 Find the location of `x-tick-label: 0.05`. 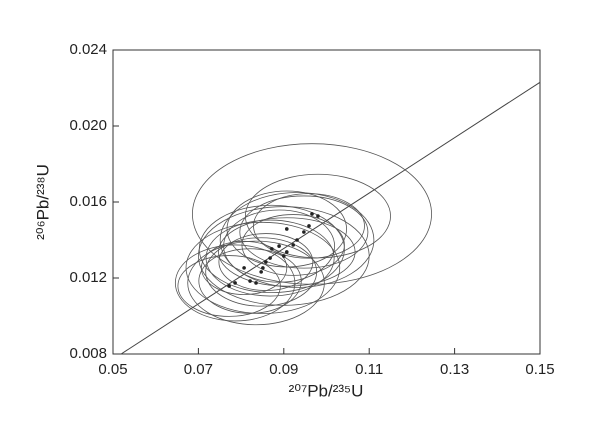

x-tick-label: 0.05 is located at coordinates (112, 369).